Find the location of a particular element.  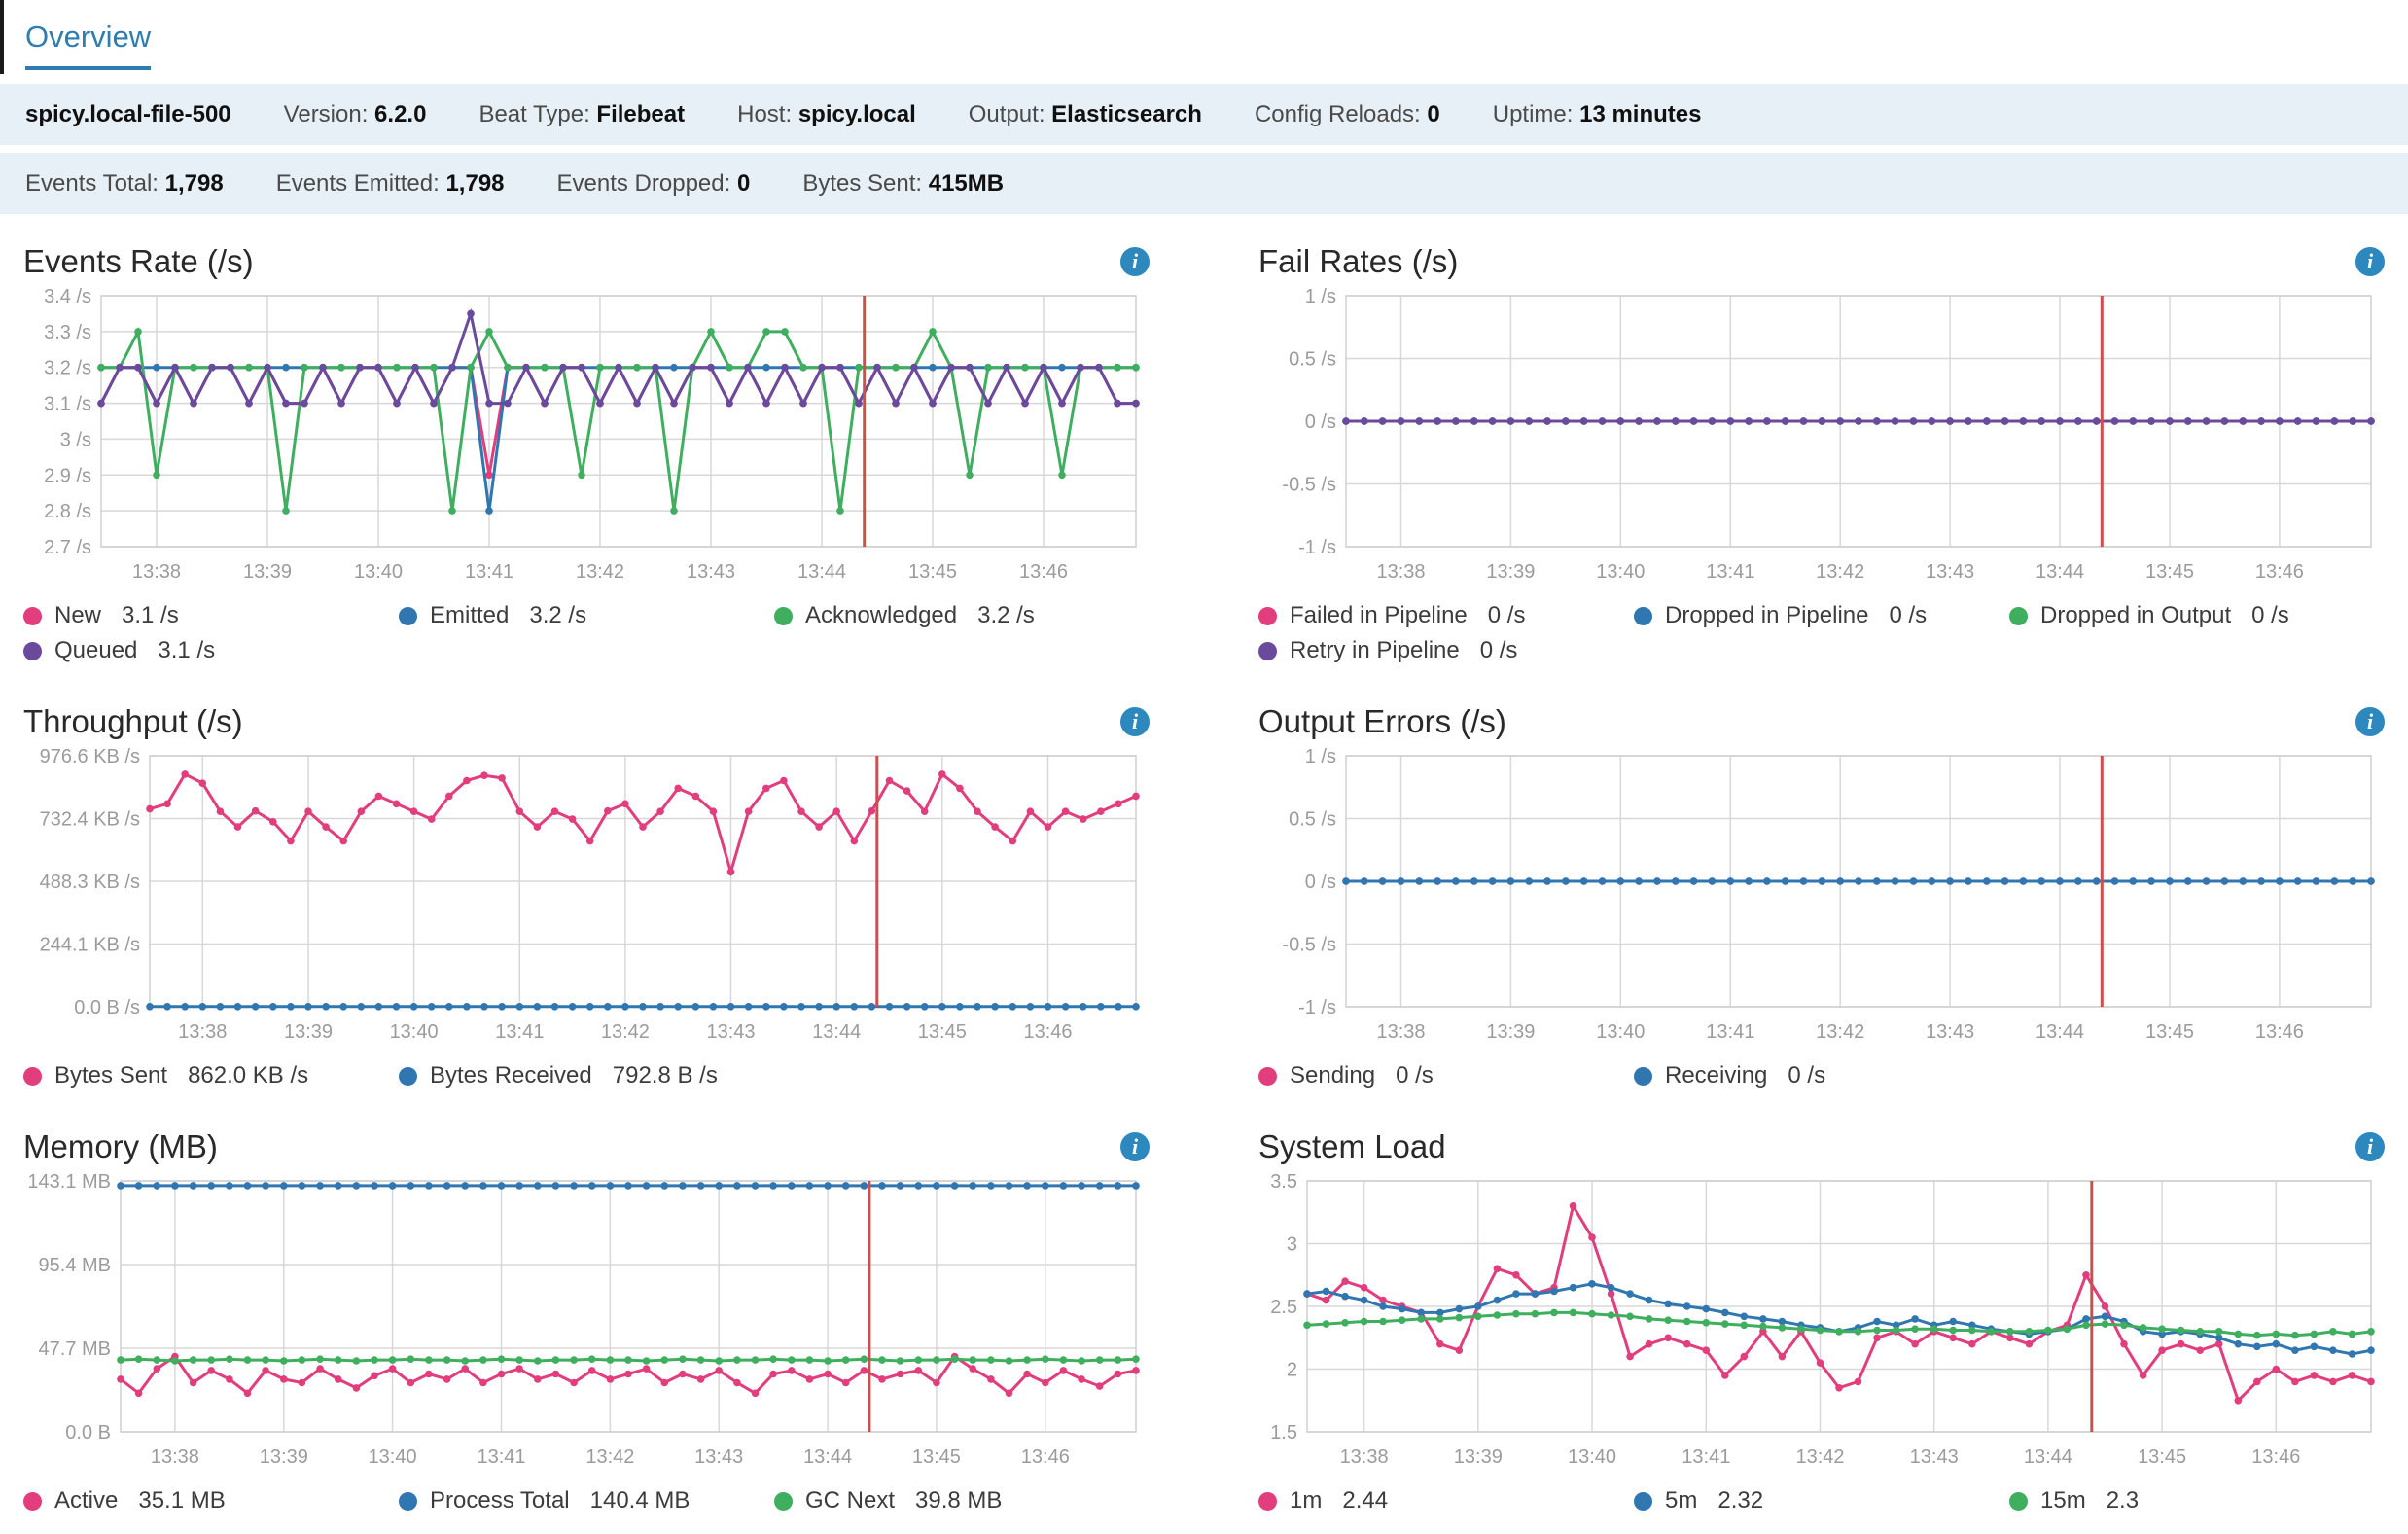

legend-item-bytes-sent: Bytes Sent 862.0 KB /s is located at coordinates (211, 1076).